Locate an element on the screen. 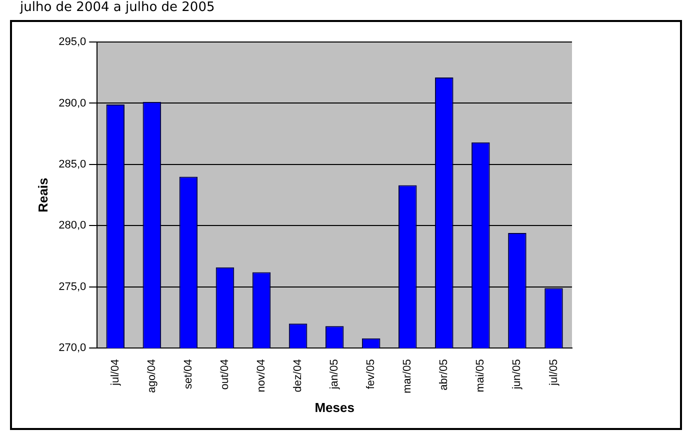  y-tick-label: 275,0 is located at coordinates (72, 286).